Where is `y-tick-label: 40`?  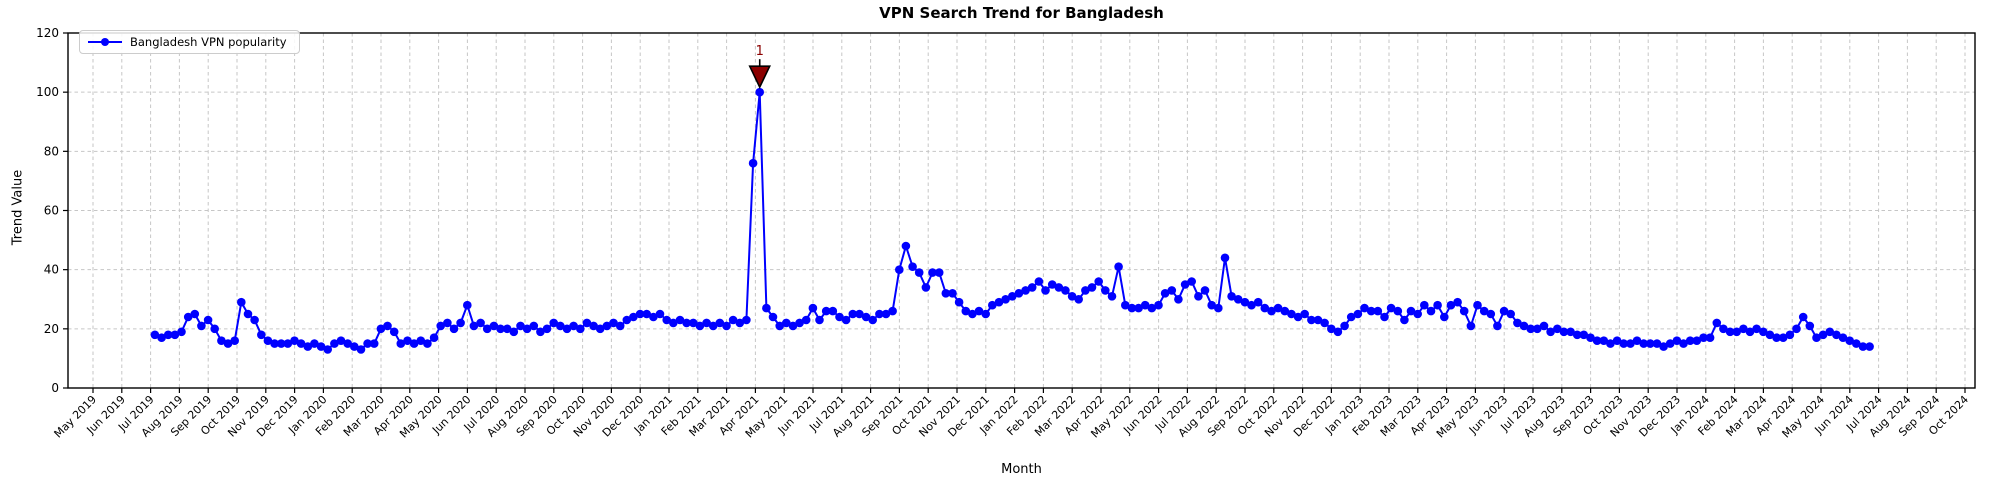
y-tick-label: 40 is located at coordinates (51, 270).